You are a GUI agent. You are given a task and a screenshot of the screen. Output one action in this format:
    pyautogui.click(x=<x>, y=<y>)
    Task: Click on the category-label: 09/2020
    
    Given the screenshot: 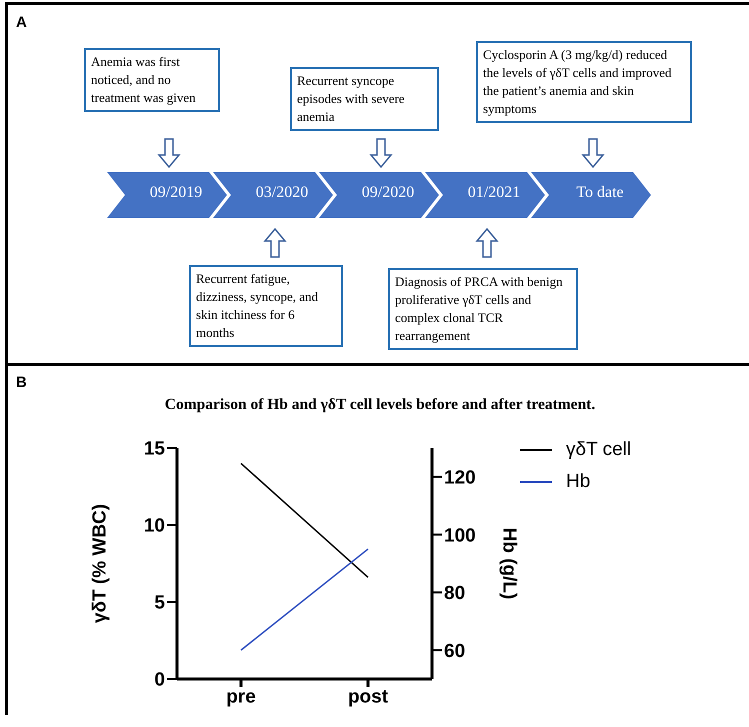 What is the action you would take?
    pyautogui.click(x=388, y=193)
    